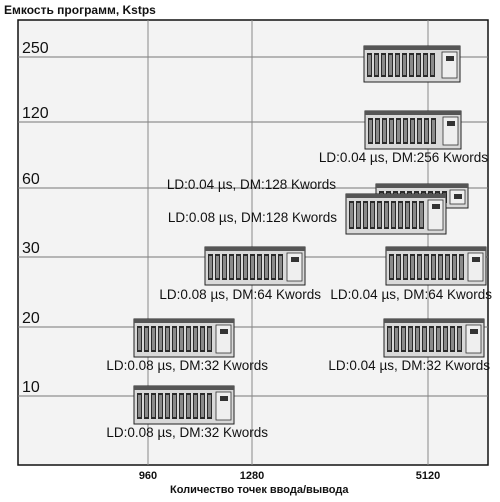 Image resolution: width=500 pixels, height=502 pixels. I want to click on x-tick-label: 1280, so click(252, 476).